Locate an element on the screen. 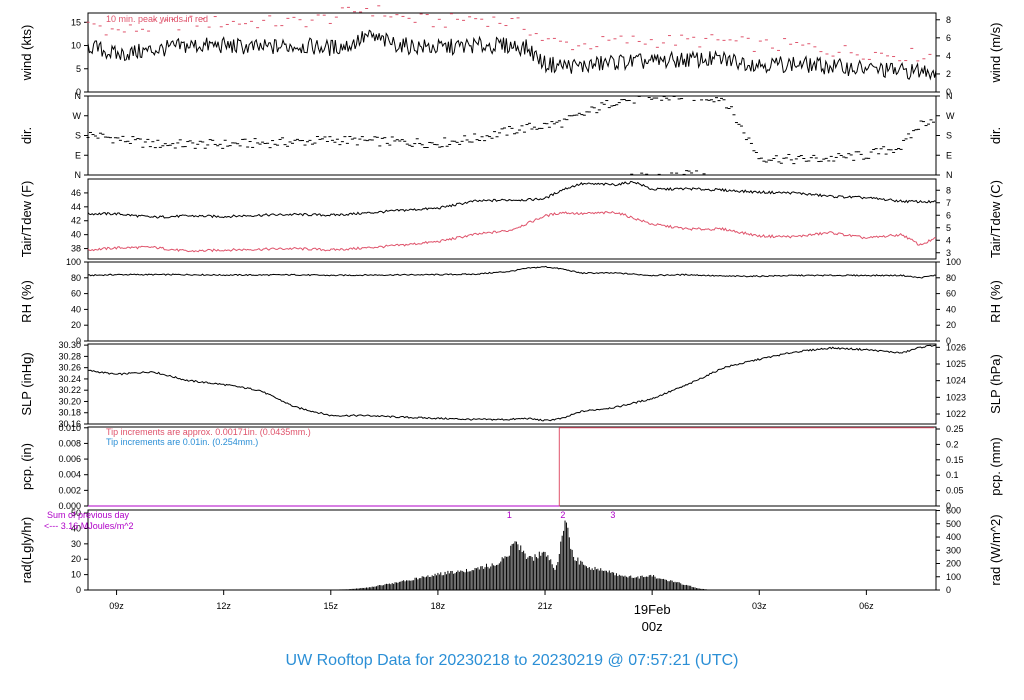 This screenshot has width=1024, height=700. y-tick-label-right: W is located at coordinates (950, 116).